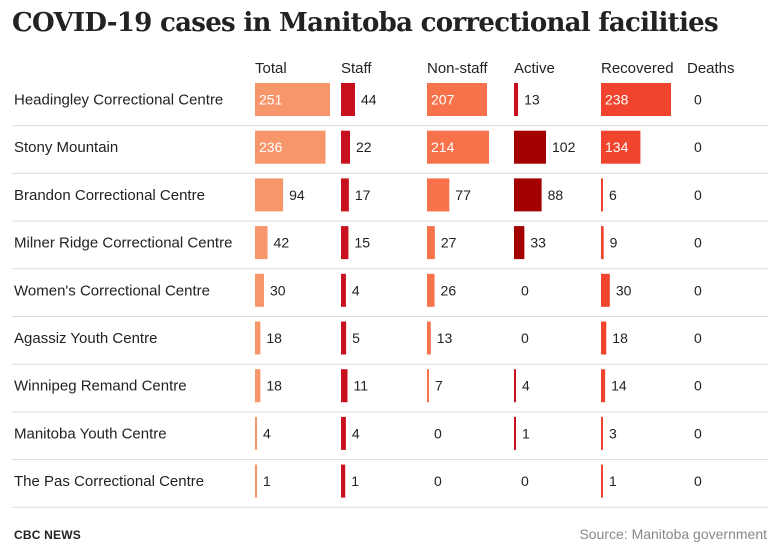 The height and width of the screenshot is (557, 780). Describe the element at coordinates (348, 99) in the screenshot. I see `bar-staff-headingley-correctional-centre` at that location.